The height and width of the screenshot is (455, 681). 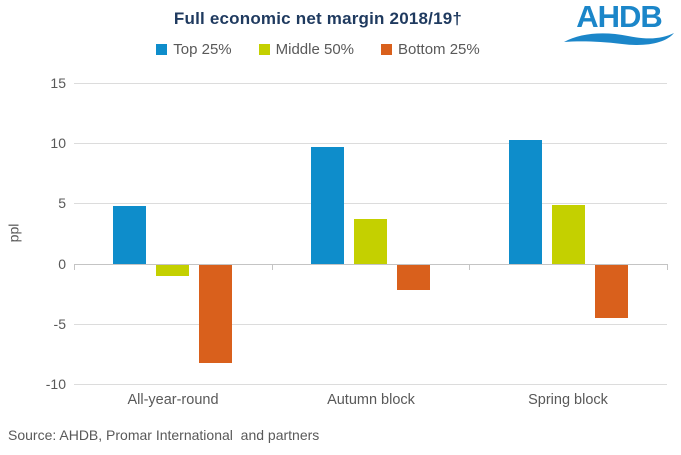 I want to click on chart-title: Full economic net margin 2018/19†, so click(x=318, y=18).